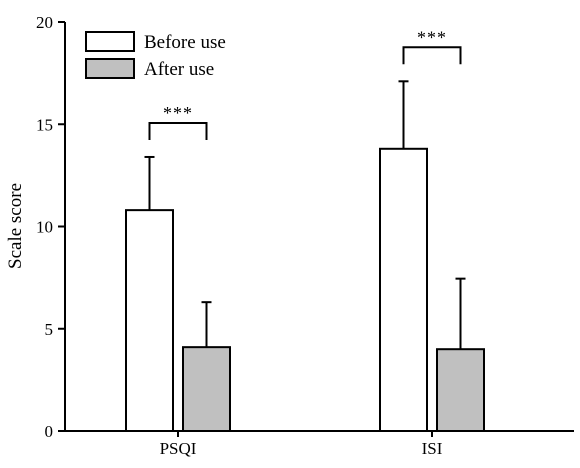 This screenshot has height=468, width=580. What do you see at coordinates (155, 55) in the screenshot?
I see `legend: Before use After use` at bounding box center [155, 55].